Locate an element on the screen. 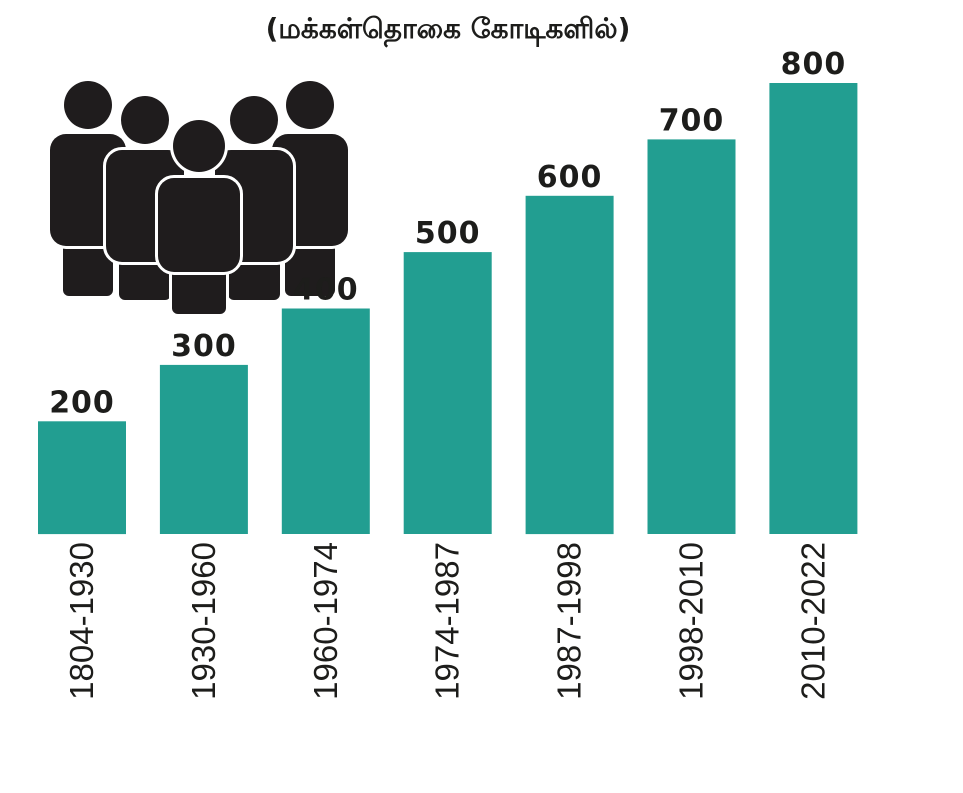 This screenshot has height=793, width=963. category-label: 1804-1930 is located at coordinates (81, 621).